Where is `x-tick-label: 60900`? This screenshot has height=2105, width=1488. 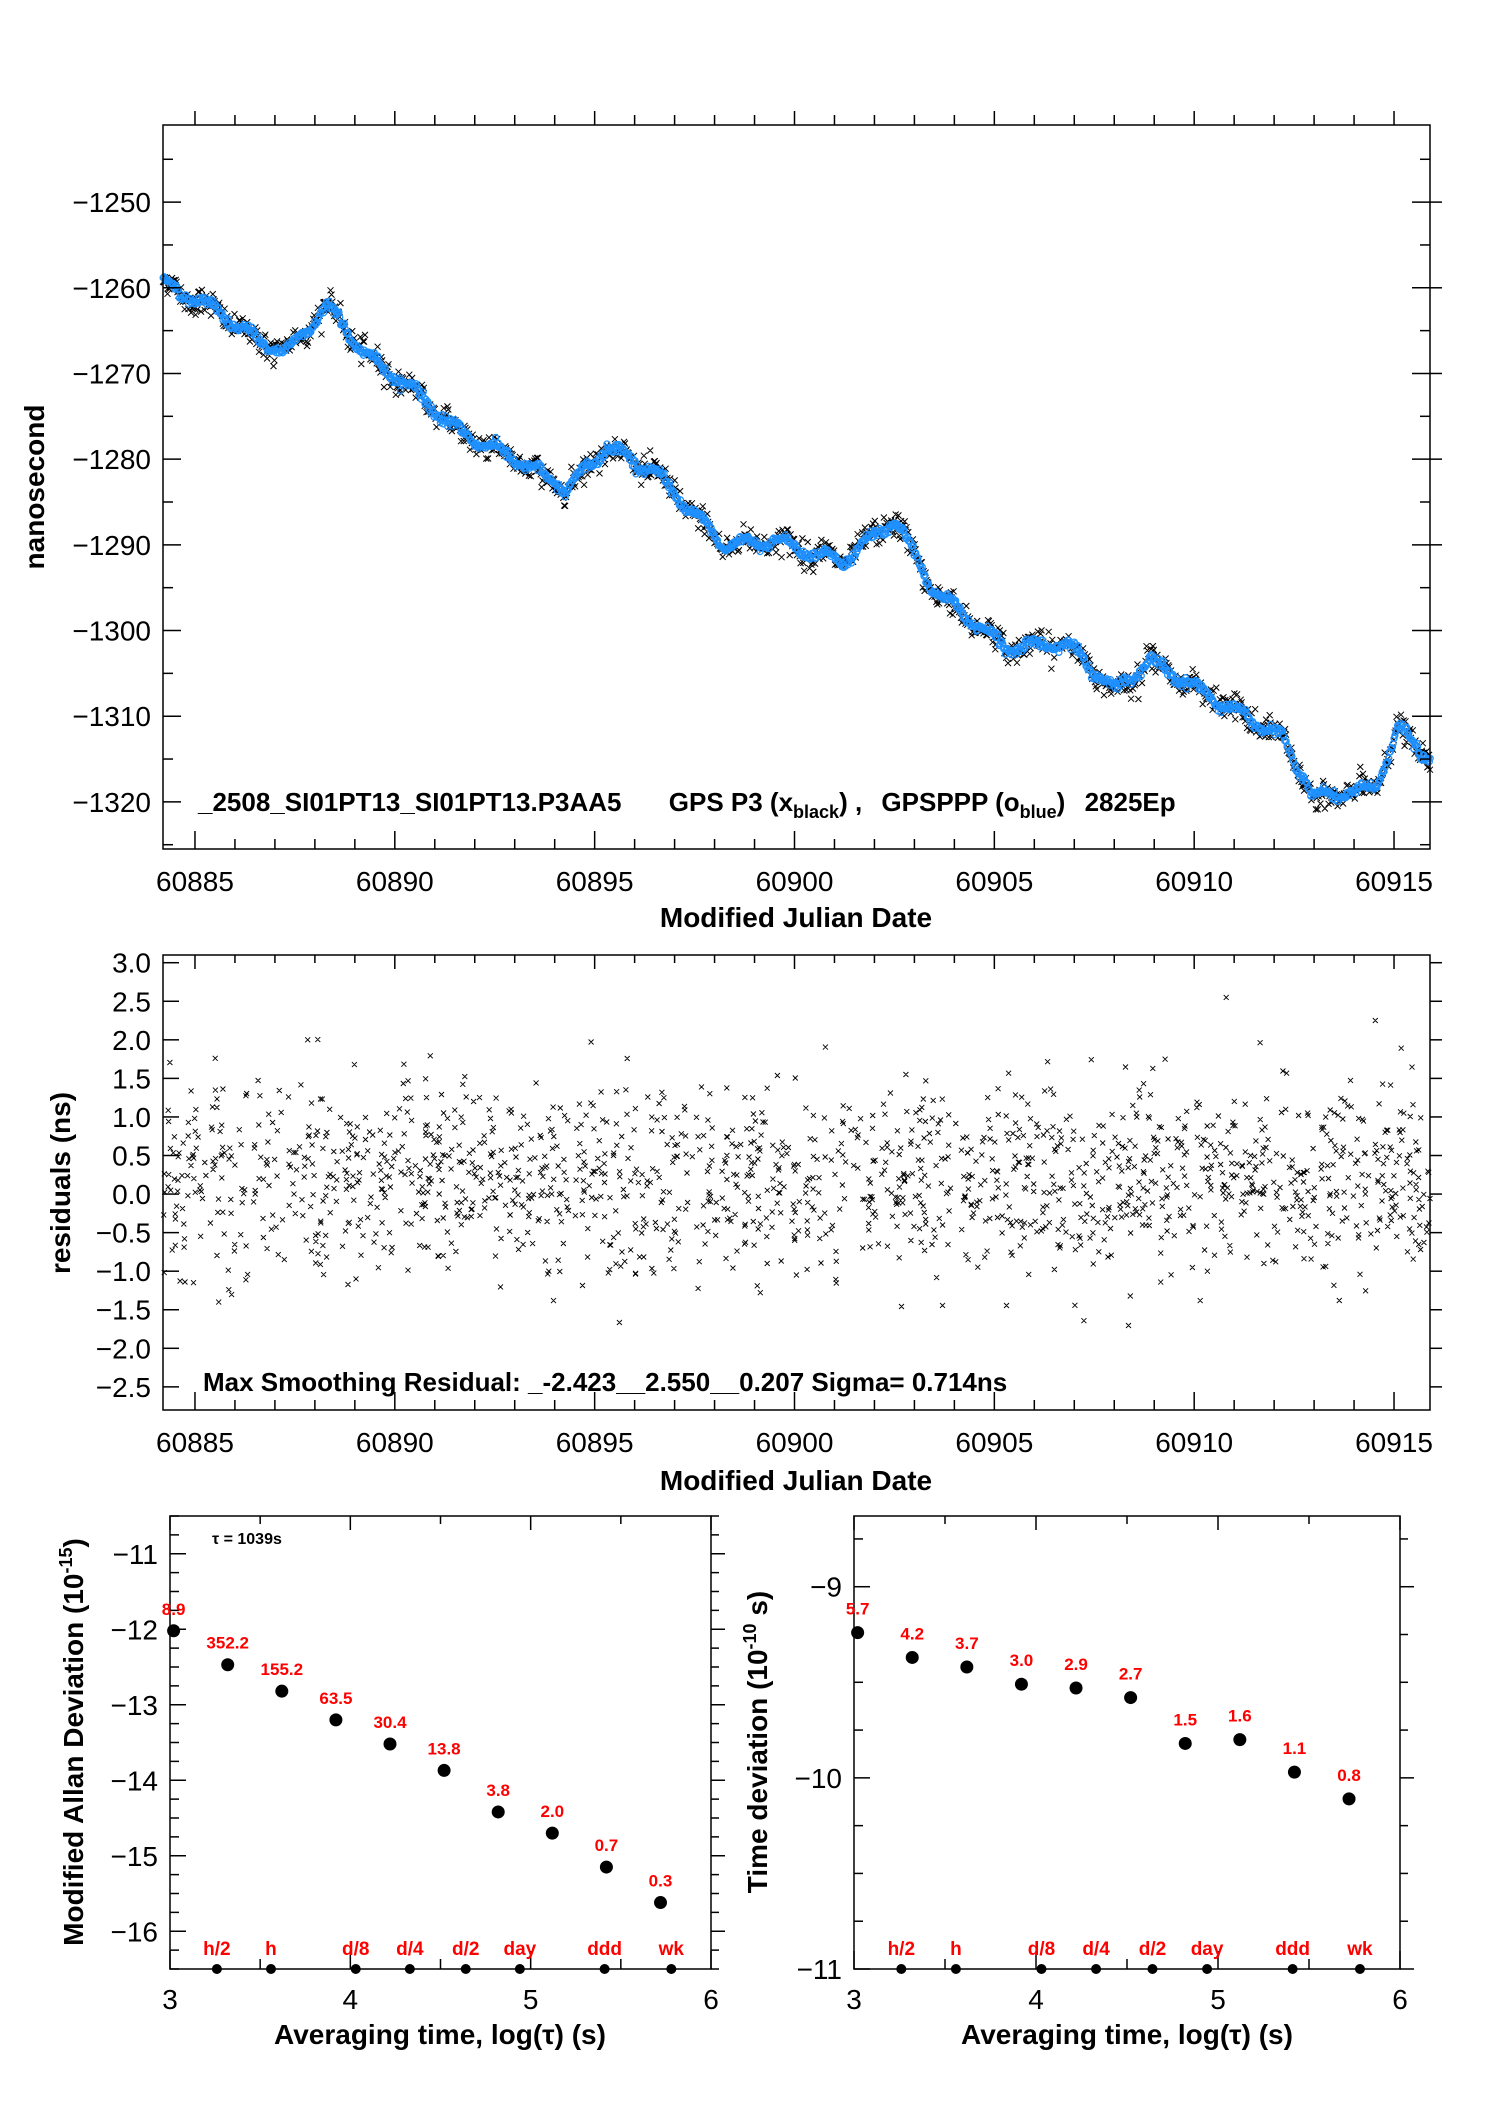
x-tick-label: 60900 is located at coordinates (795, 1442).